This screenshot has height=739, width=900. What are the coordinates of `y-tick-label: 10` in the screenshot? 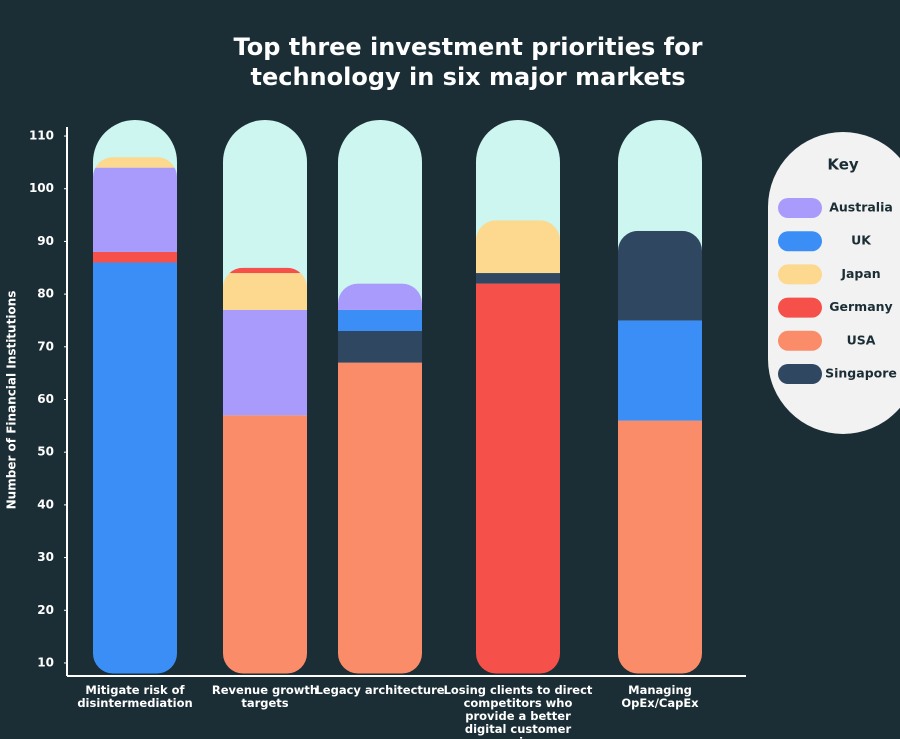 It's located at (45, 662).